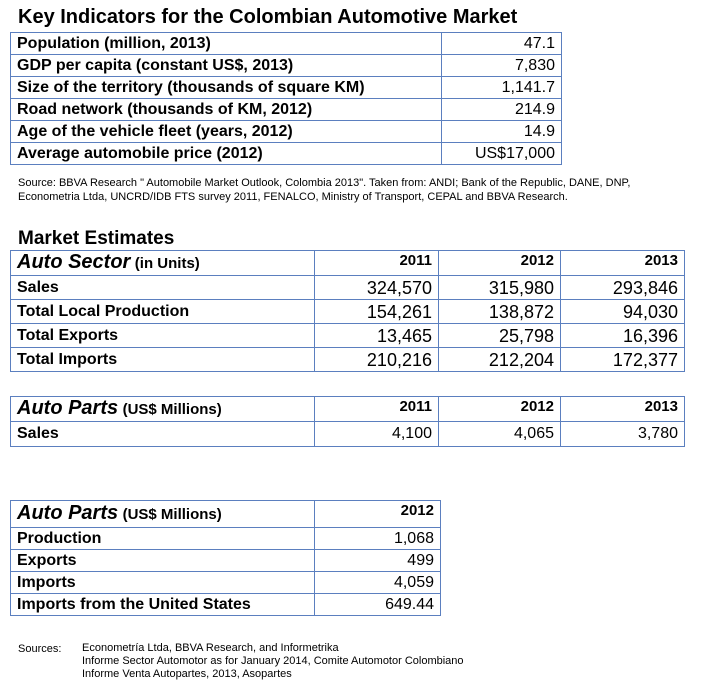 This screenshot has height=686, width=725. I want to click on row-label: Exports, so click(162, 560).